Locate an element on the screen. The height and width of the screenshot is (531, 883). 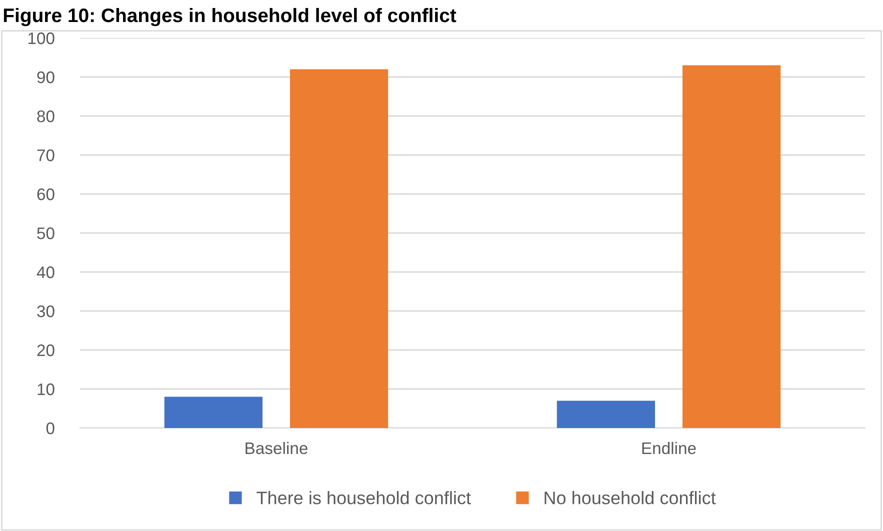
chart-title: Figure 10: Changes in household level of conflict is located at coordinates (230, 17).